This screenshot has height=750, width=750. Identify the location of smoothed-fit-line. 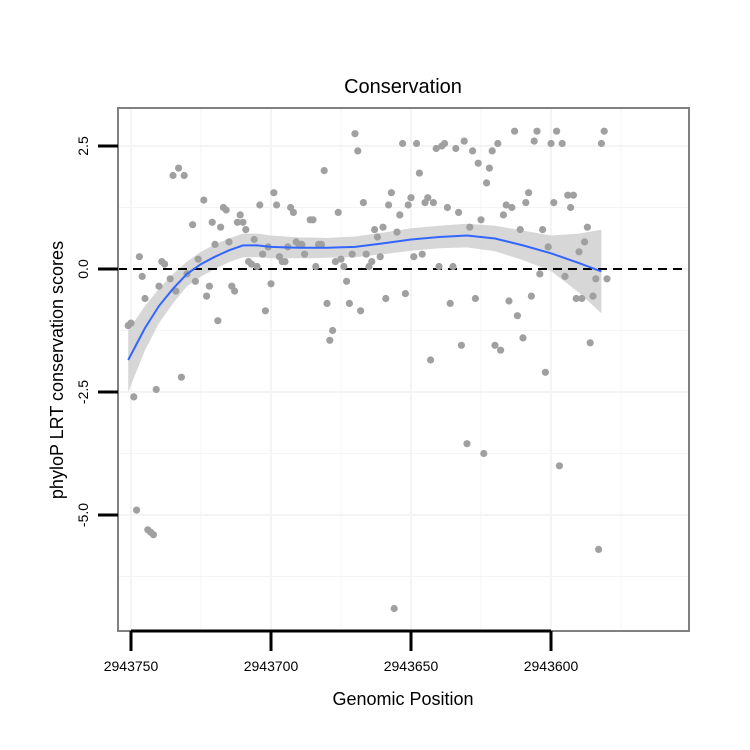
(364, 297).